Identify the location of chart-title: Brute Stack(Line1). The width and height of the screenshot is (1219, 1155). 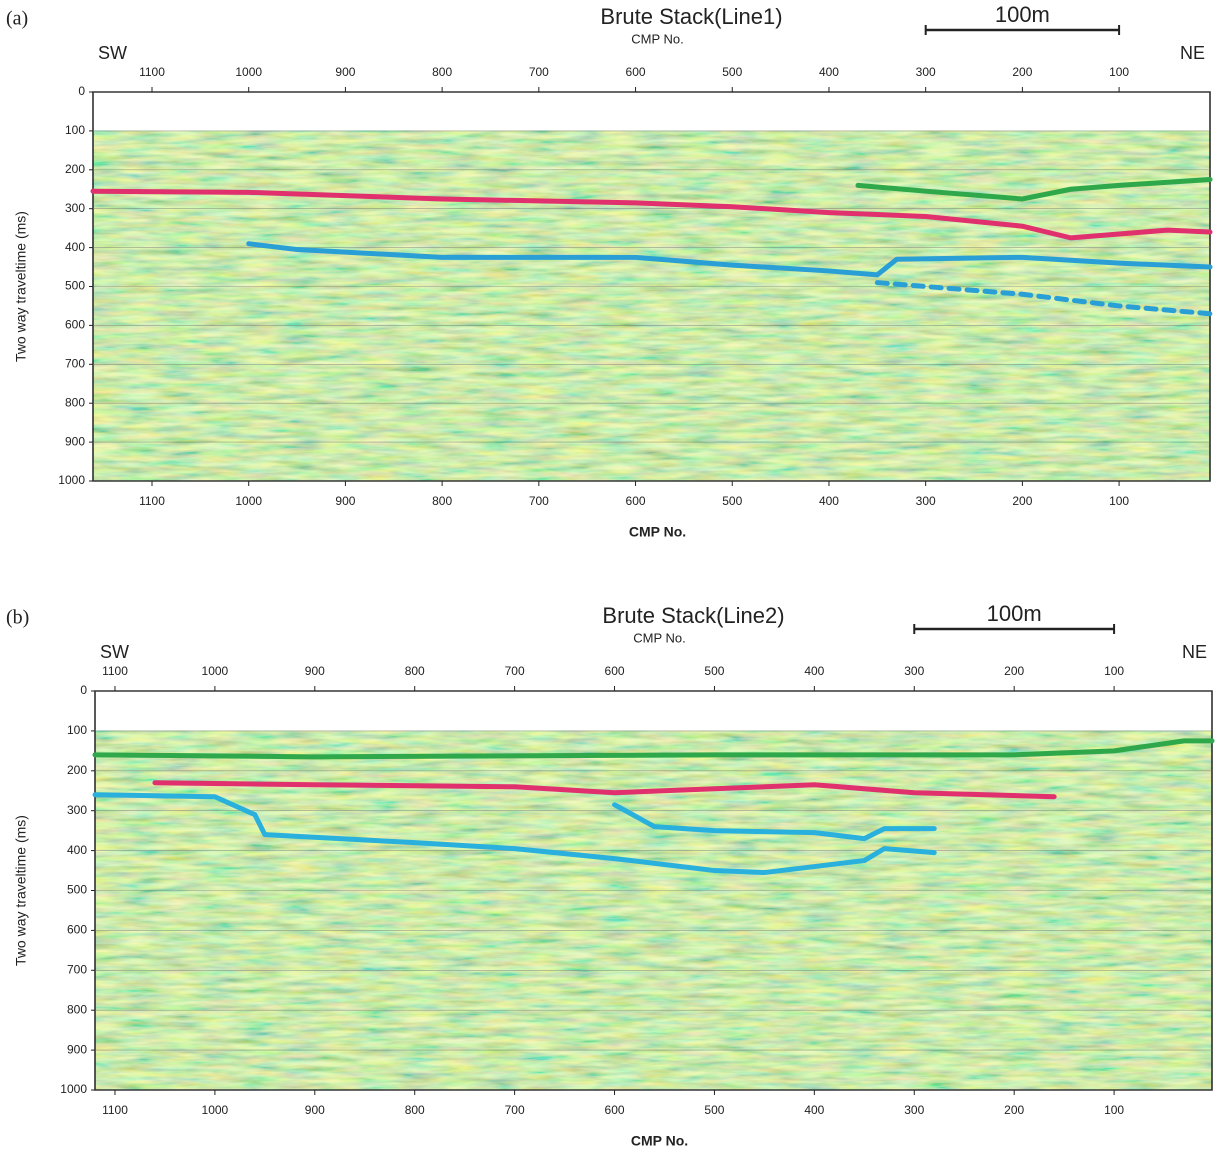
(691, 16).